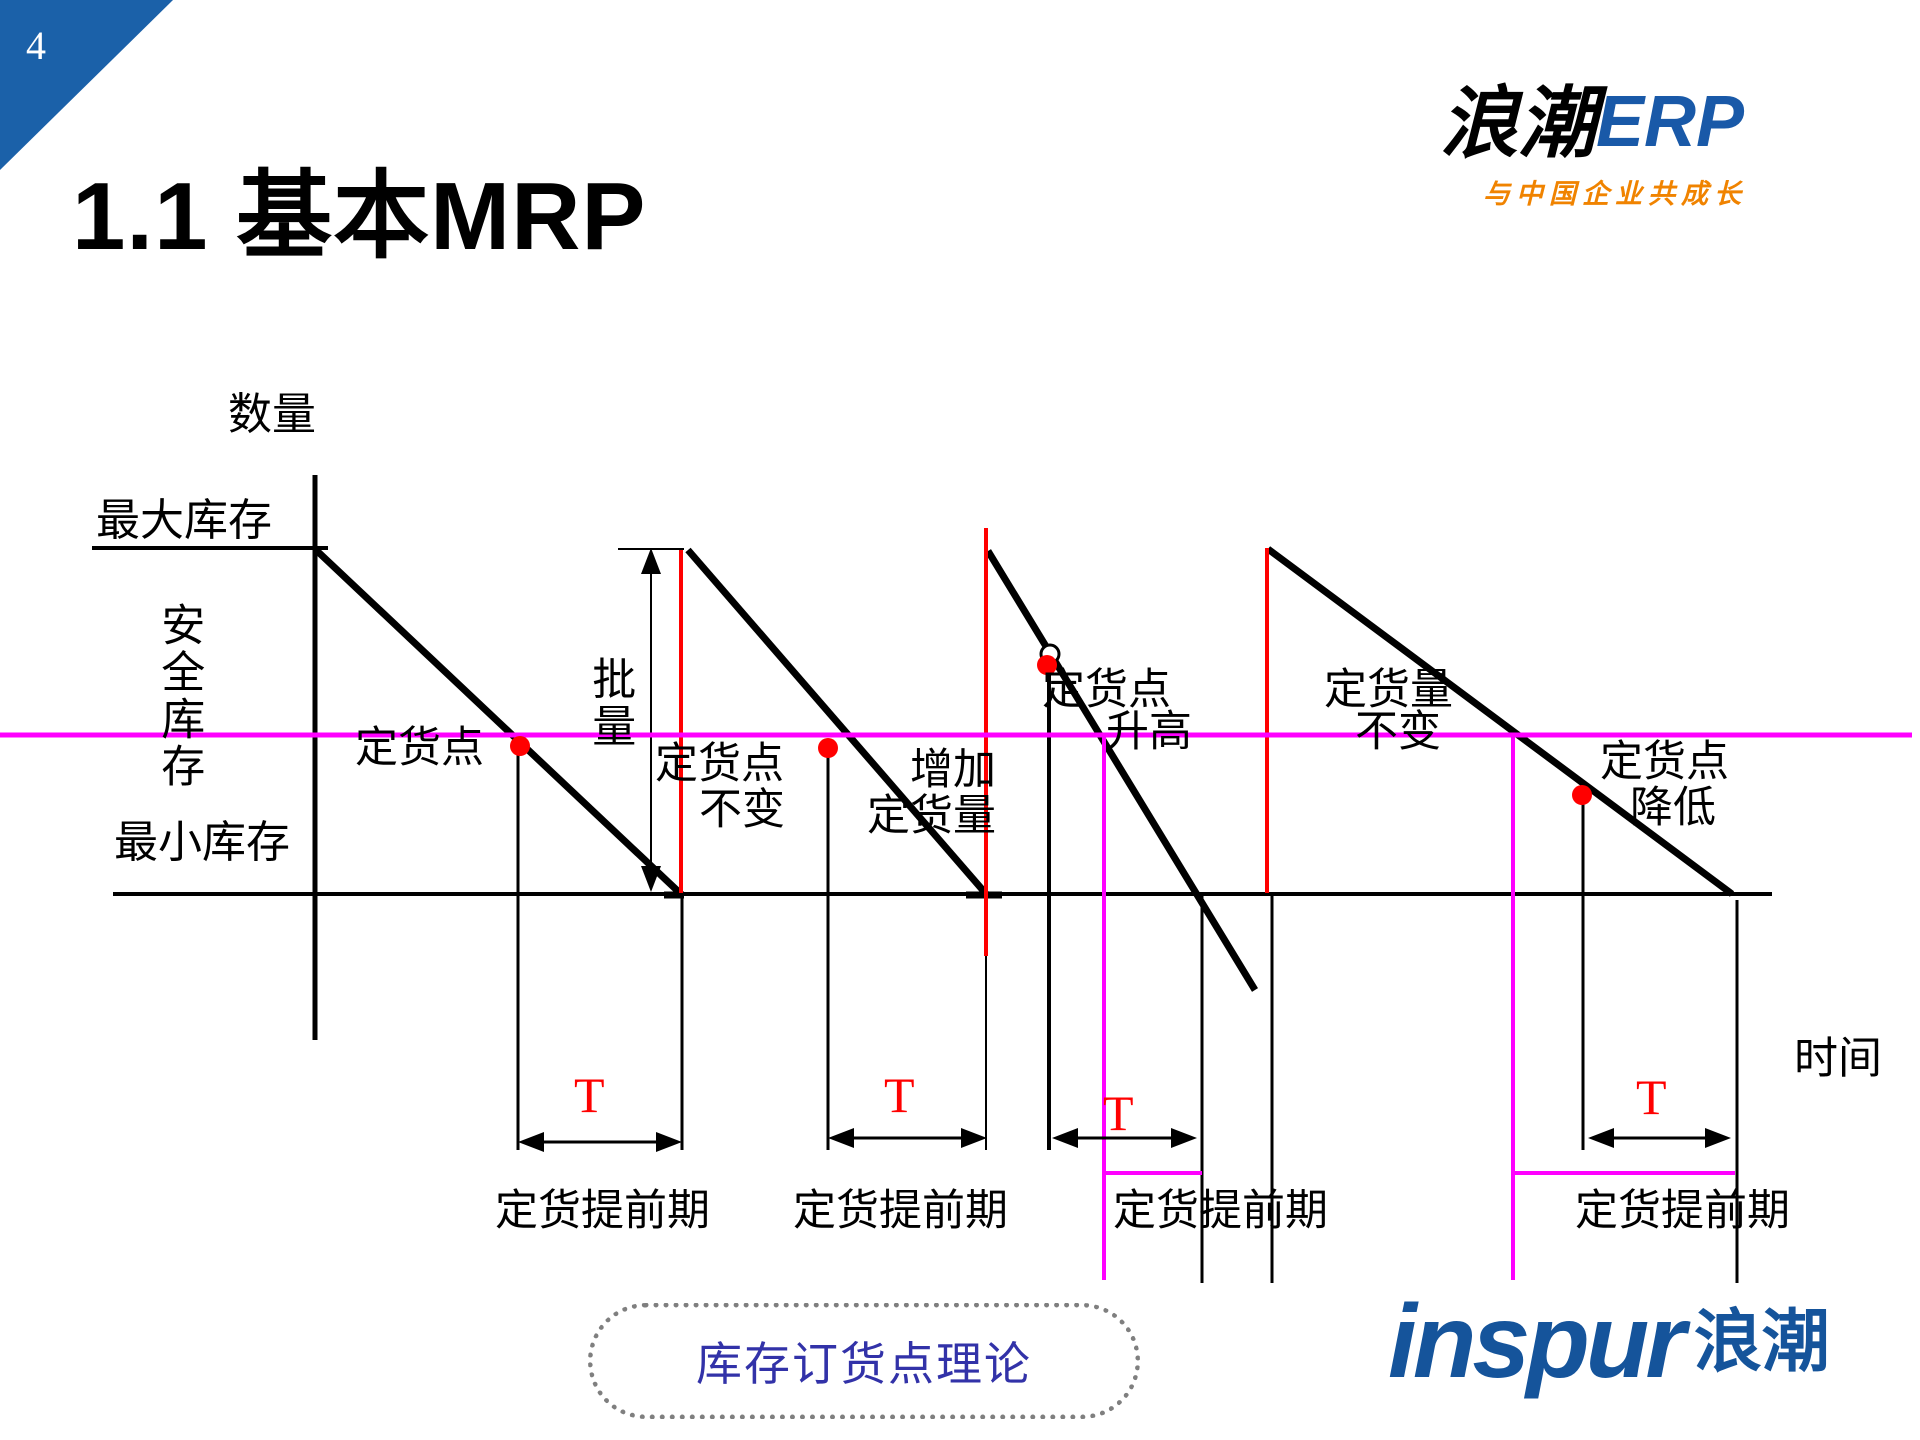 The width and height of the screenshot is (1920, 1440). What do you see at coordinates (651, 561) in the screenshot?
I see `batch-arrow-head-up` at bounding box center [651, 561].